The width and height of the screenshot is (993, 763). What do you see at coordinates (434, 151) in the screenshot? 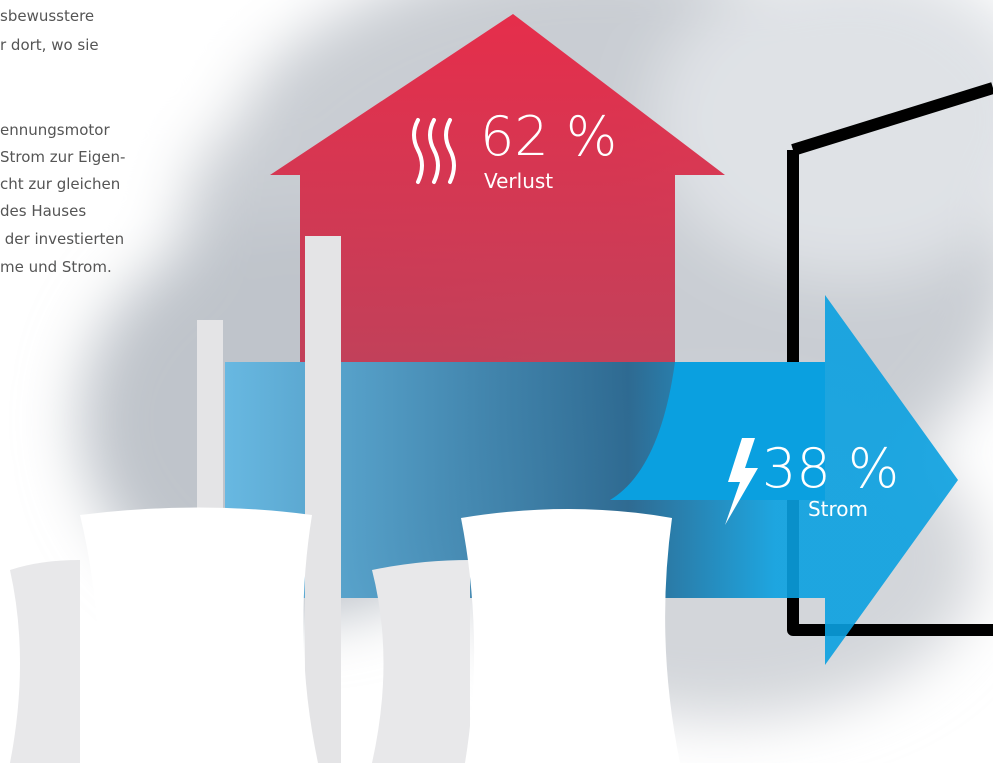
I see `heat-icon` at bounding box center [434, 151].